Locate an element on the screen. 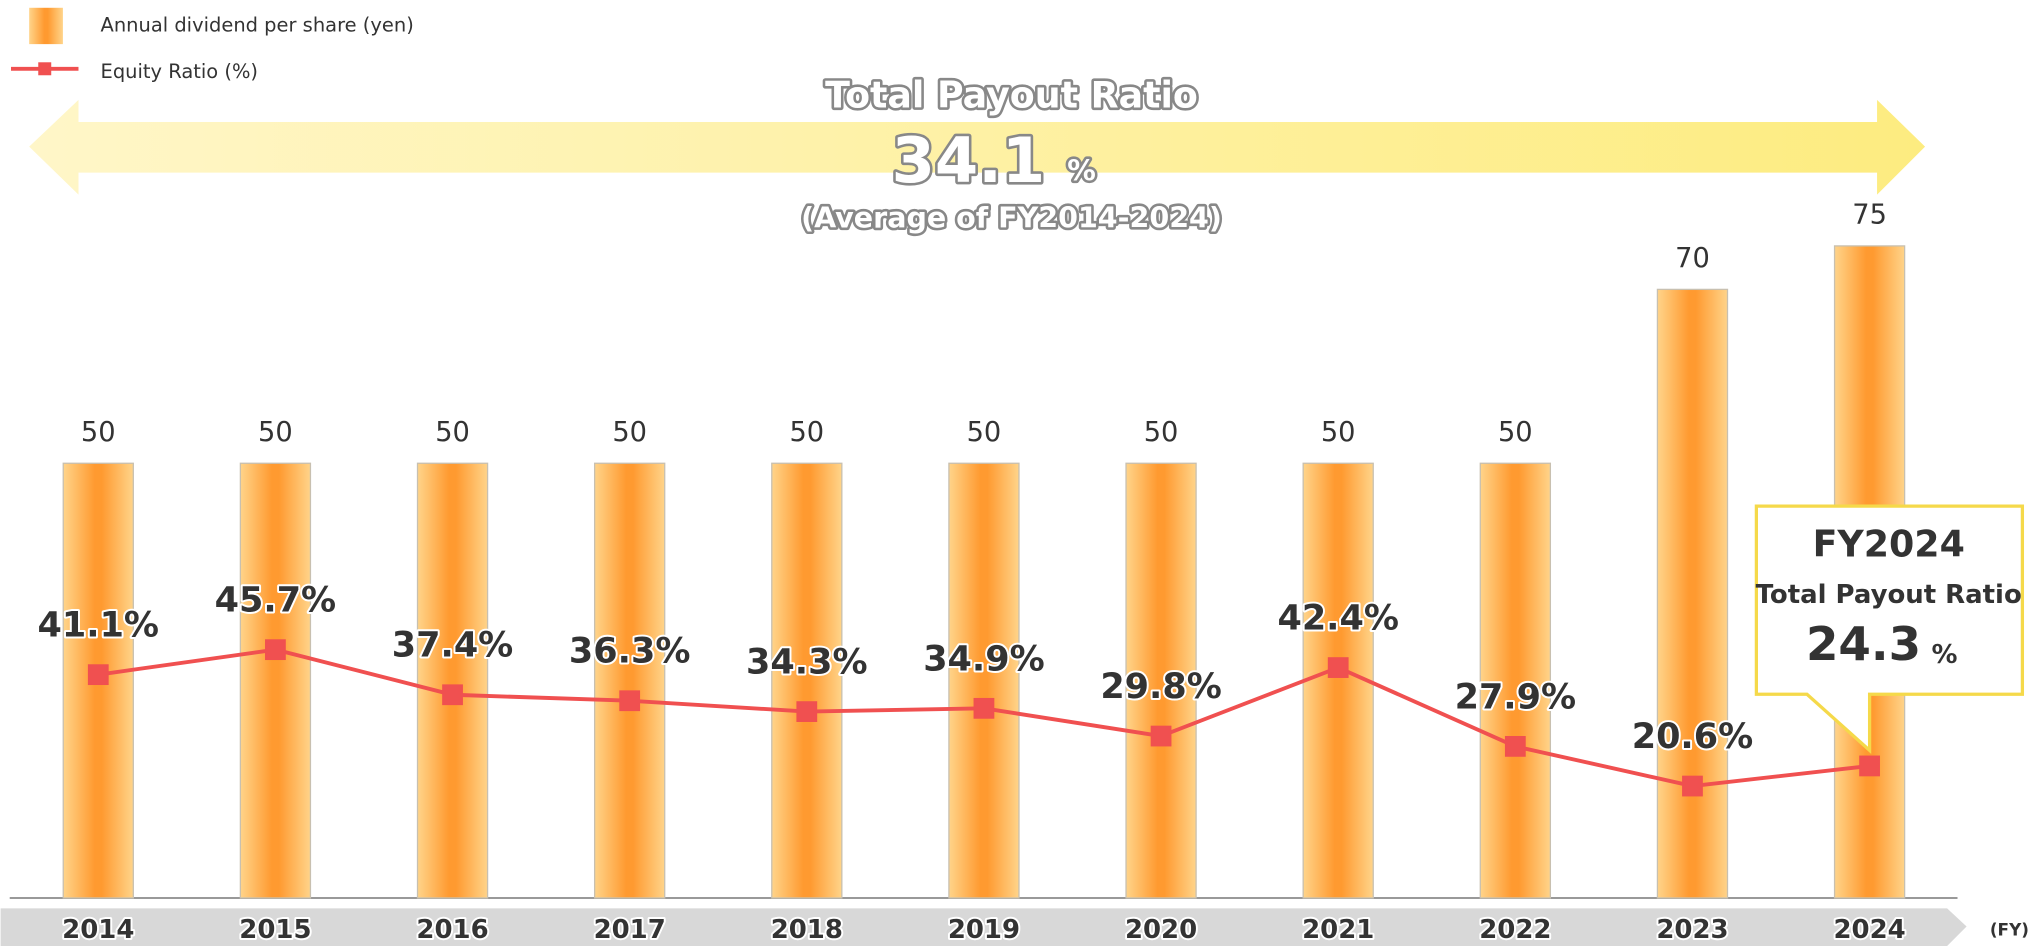 The image size is (2036, 946). callout-value: 24.3 is located at coordinates (1863, 645).